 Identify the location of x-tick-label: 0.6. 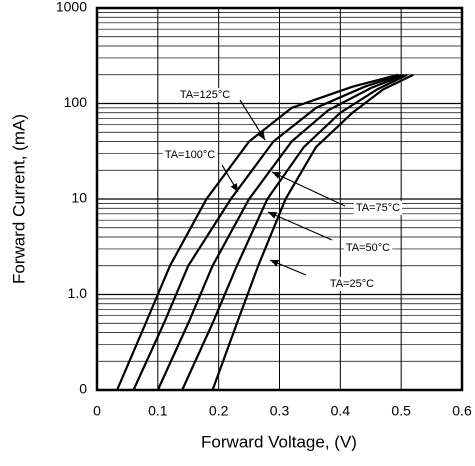
(462, 411).